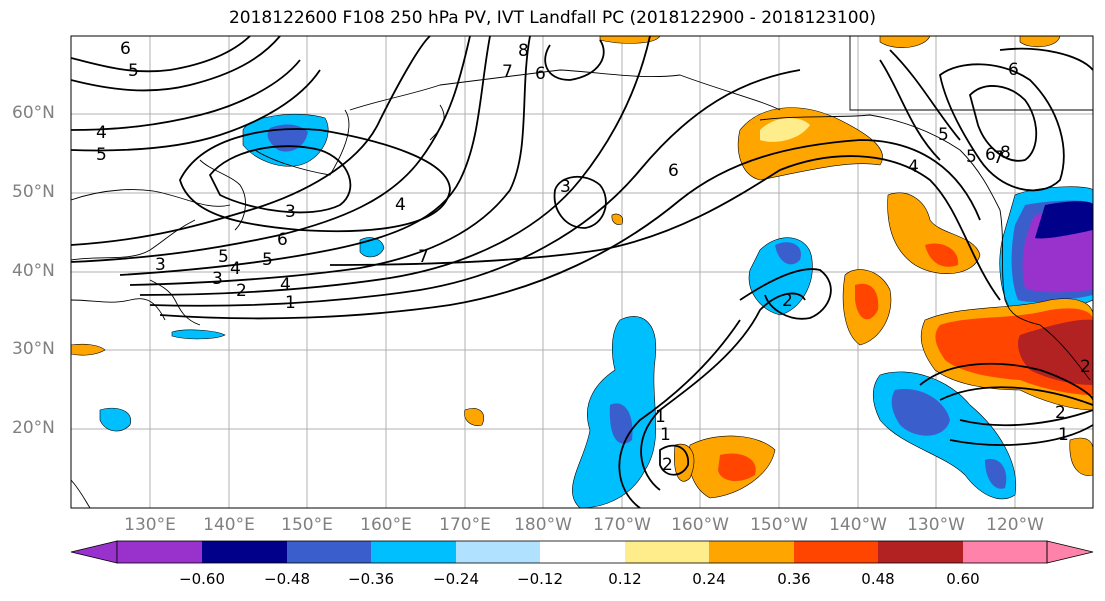  What do you see at coordinates (307, 525) in the screenshot?
I see `lon-label: 150°E` at bounding box center [307, 525].